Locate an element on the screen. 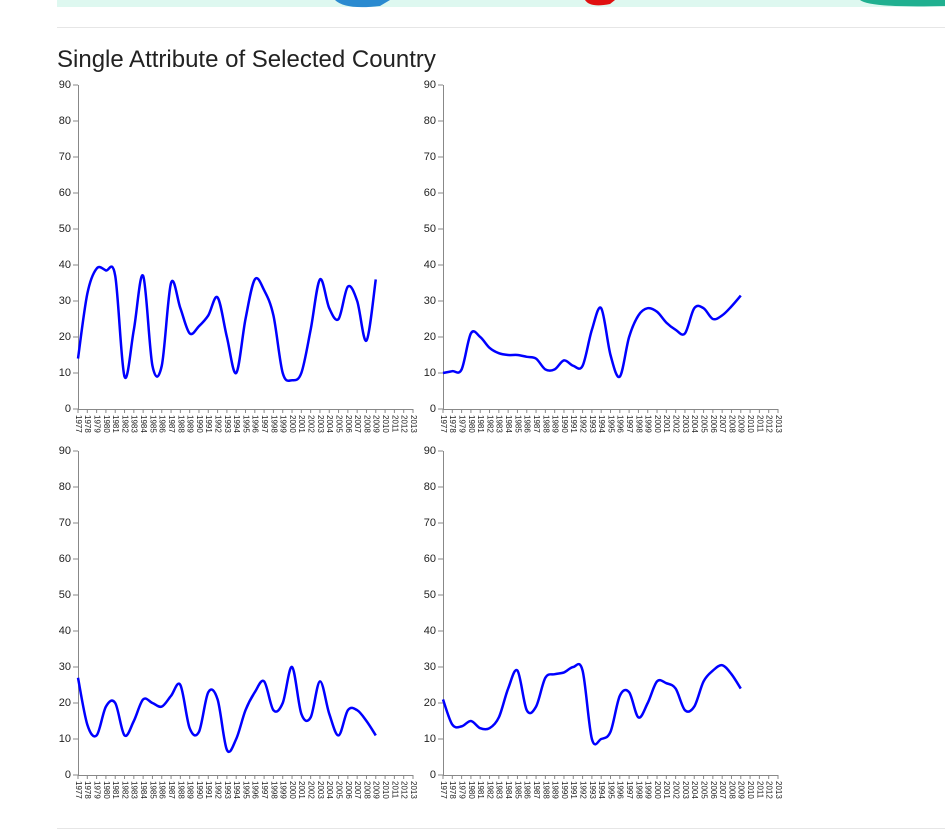  x-tick-label: 1981 is located at coordinates (115, 790).